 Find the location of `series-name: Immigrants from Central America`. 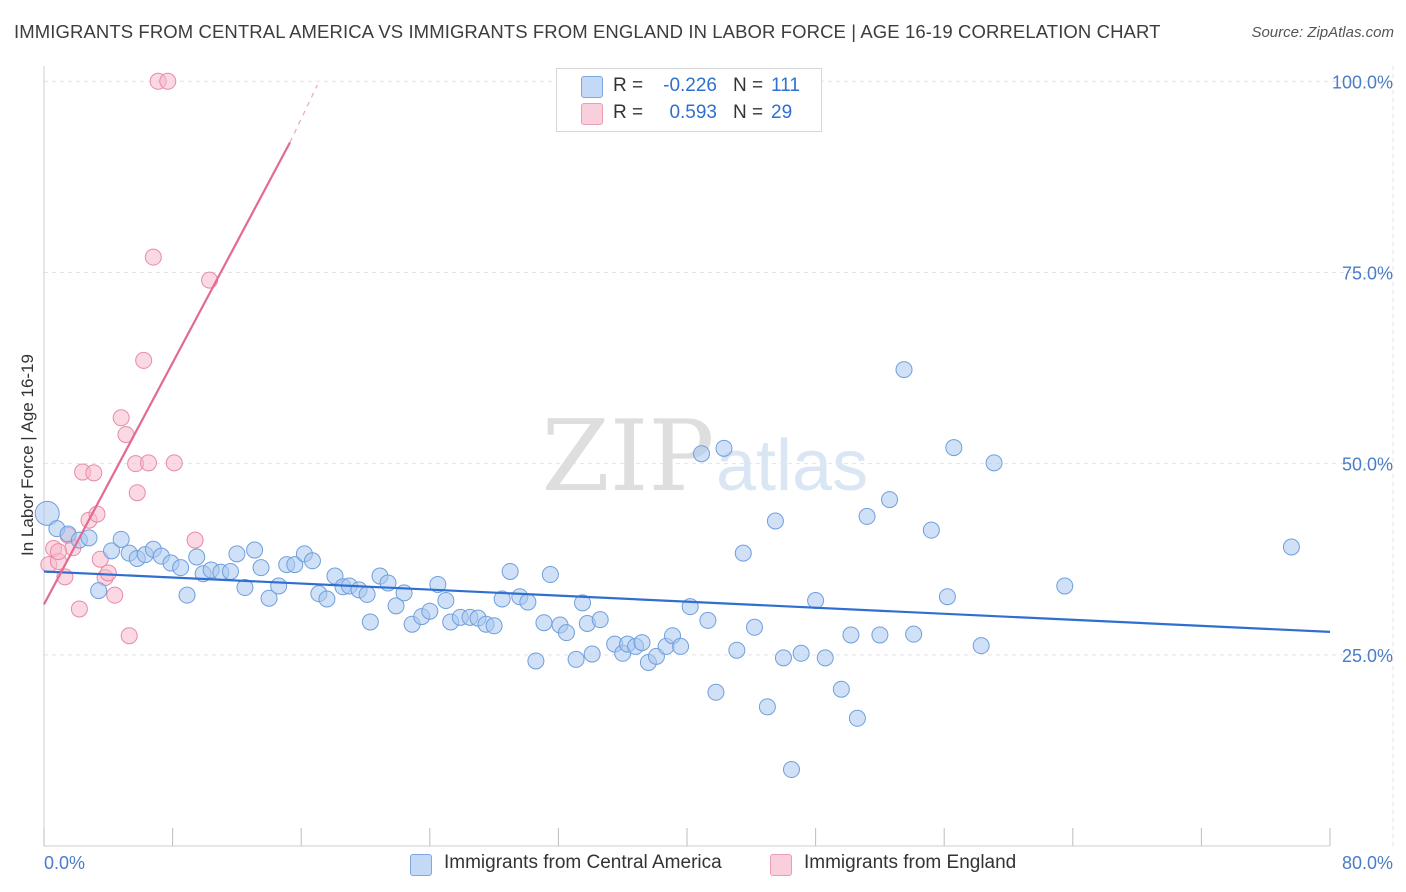

series-name: Immigrants from Central America is located at coordinates (583, 862).